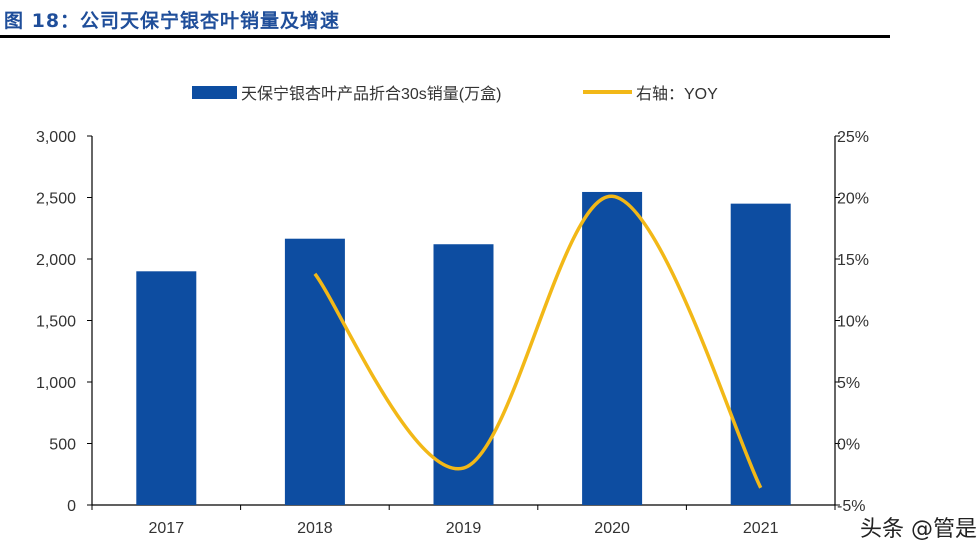 This screenshot has height=544, width=979. Describe the element at coordinates (851, 506) in the screenshot. I see `right-tick-label: -5%` at that location.